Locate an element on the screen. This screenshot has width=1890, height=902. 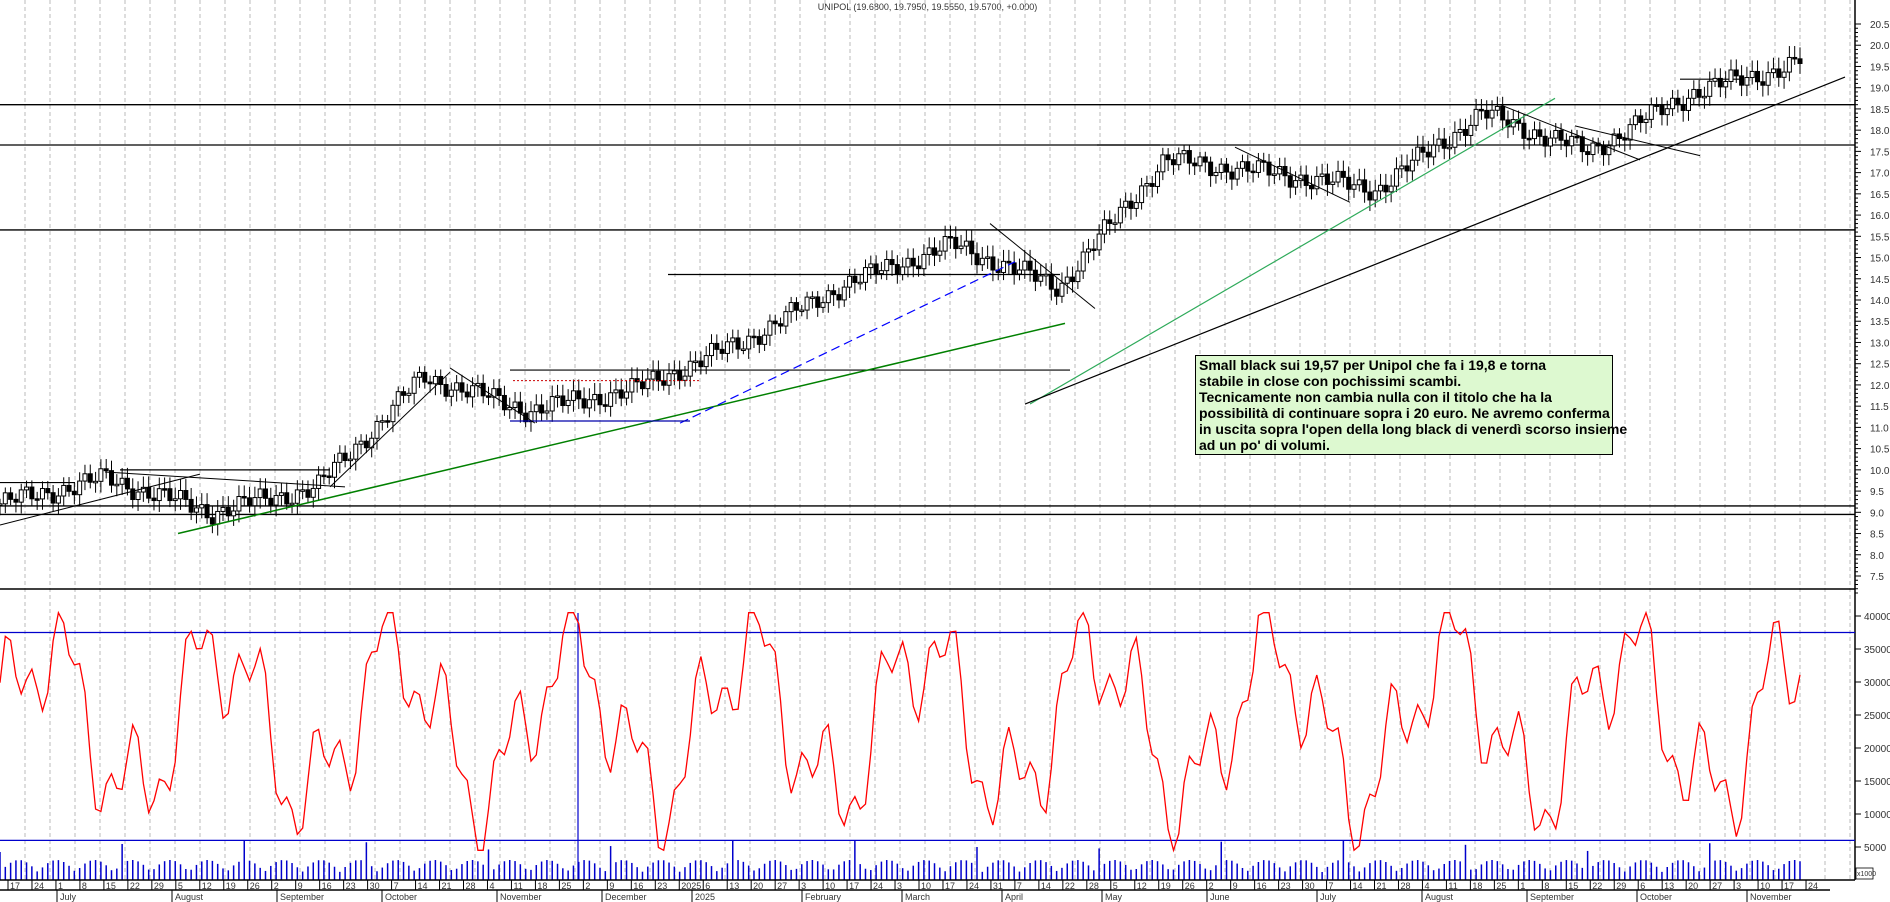
price-tick-label: 19.5 is located at coordinates (1880, 67).